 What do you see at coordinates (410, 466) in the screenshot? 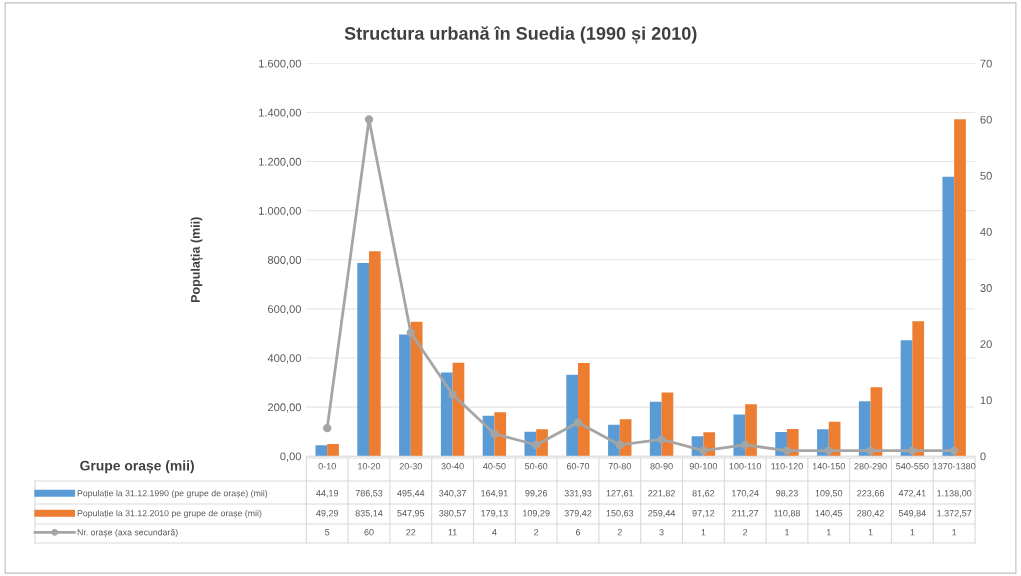
I see `x-tick-label: 20-30` at bounding box center [410, 466].